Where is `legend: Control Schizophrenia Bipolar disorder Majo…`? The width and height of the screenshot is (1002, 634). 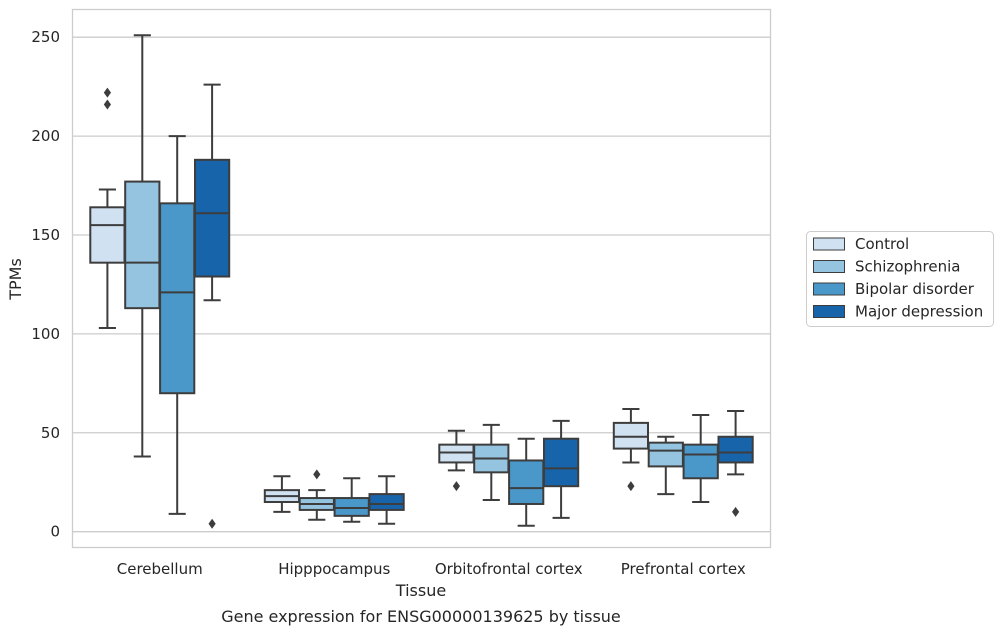
legend: Control Schizophrenia Bipolar disorder Majo… is located at coordinates (900, 279).